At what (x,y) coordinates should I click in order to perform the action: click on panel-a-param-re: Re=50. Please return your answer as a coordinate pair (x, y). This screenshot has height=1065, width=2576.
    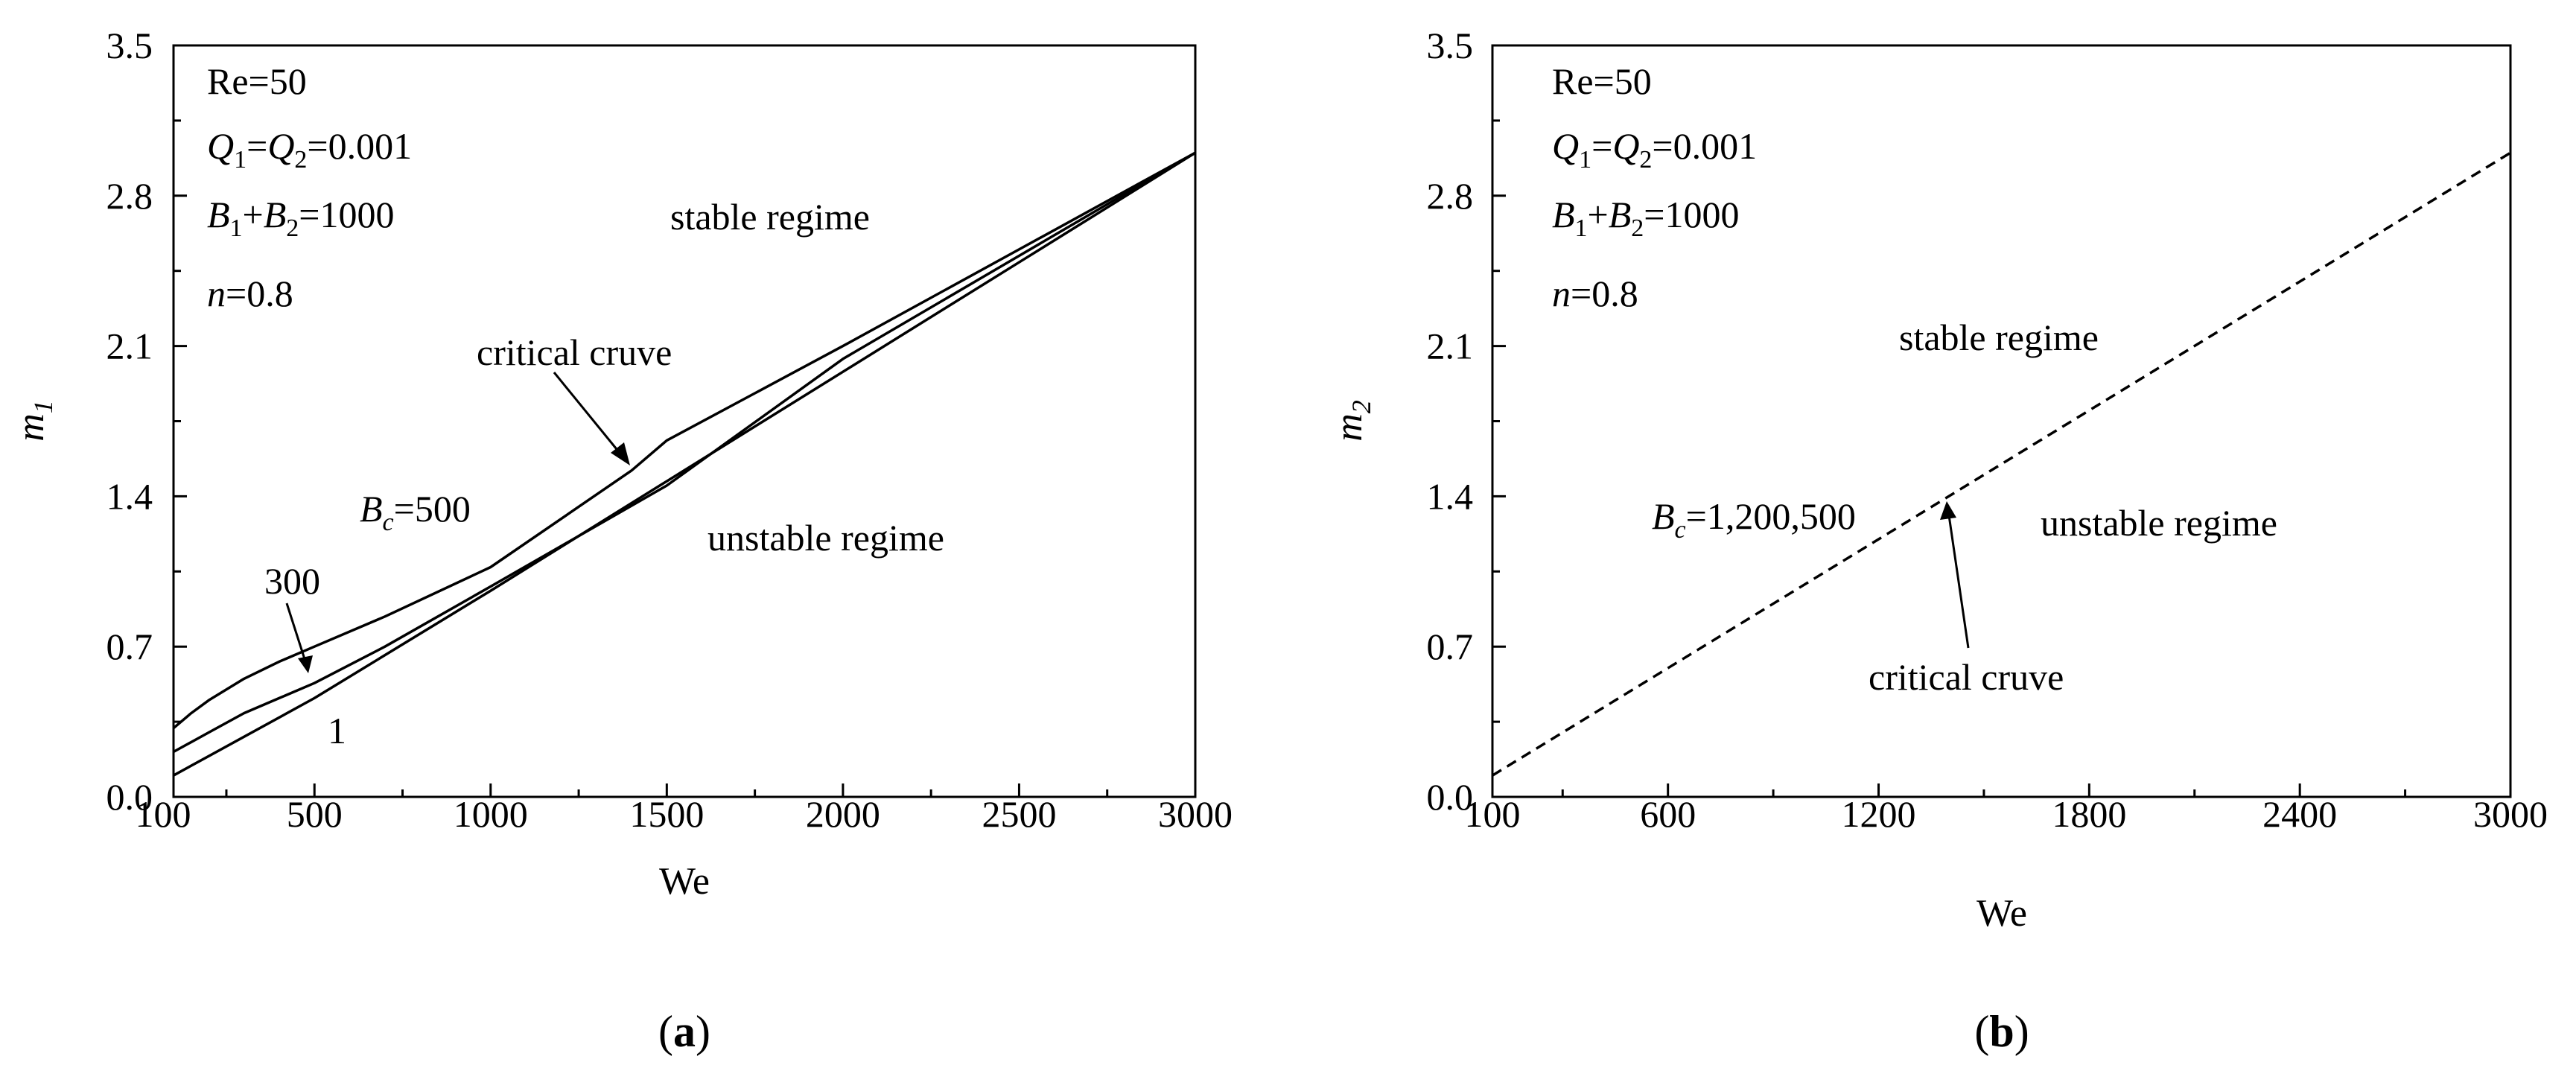
    Looking at the image, I should click on (257, 81).